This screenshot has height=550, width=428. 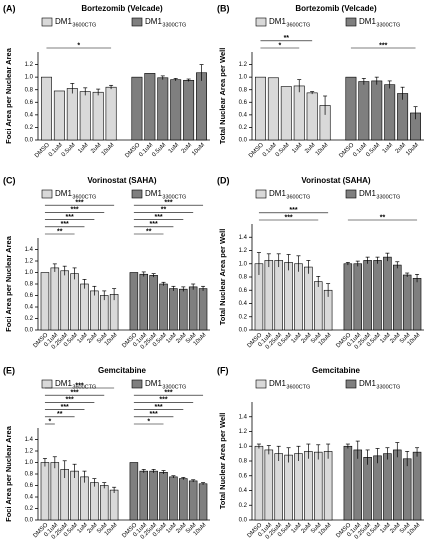 I want to click on panel-label: (B), so click(x=223, y=8).